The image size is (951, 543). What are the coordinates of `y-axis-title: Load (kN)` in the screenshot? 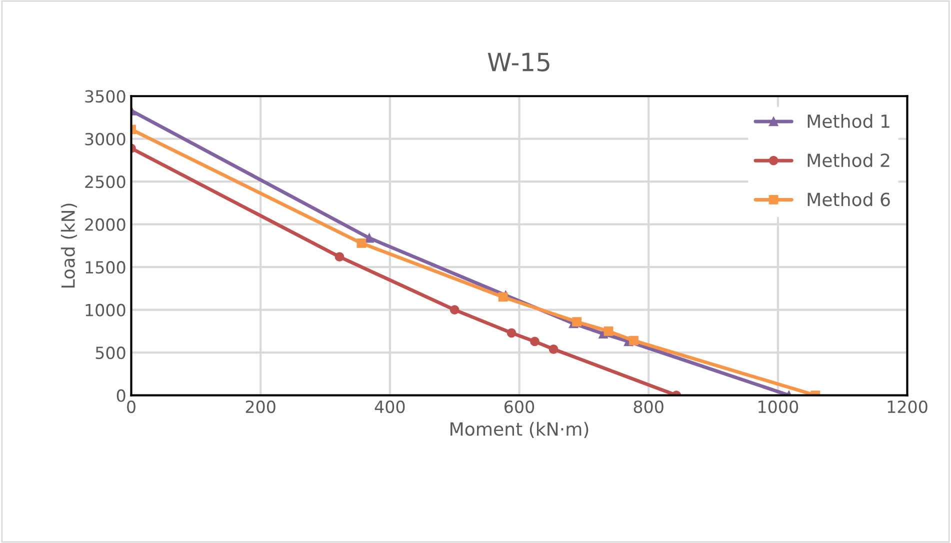 It's located at (69, 246).